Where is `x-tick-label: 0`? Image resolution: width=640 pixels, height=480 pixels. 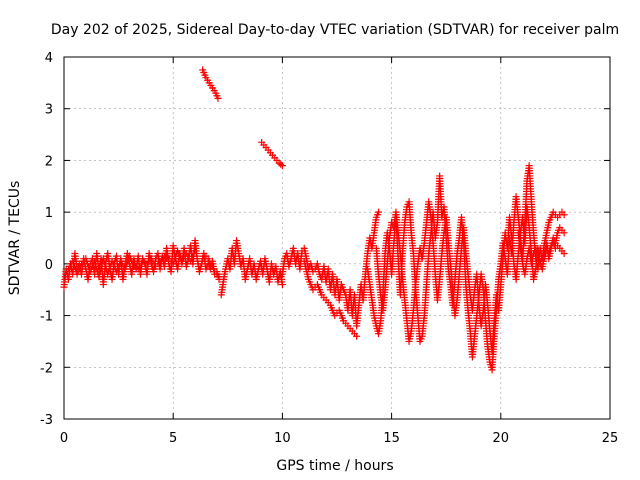 x-tick-label: 0 is located at coordinates (64, 438).